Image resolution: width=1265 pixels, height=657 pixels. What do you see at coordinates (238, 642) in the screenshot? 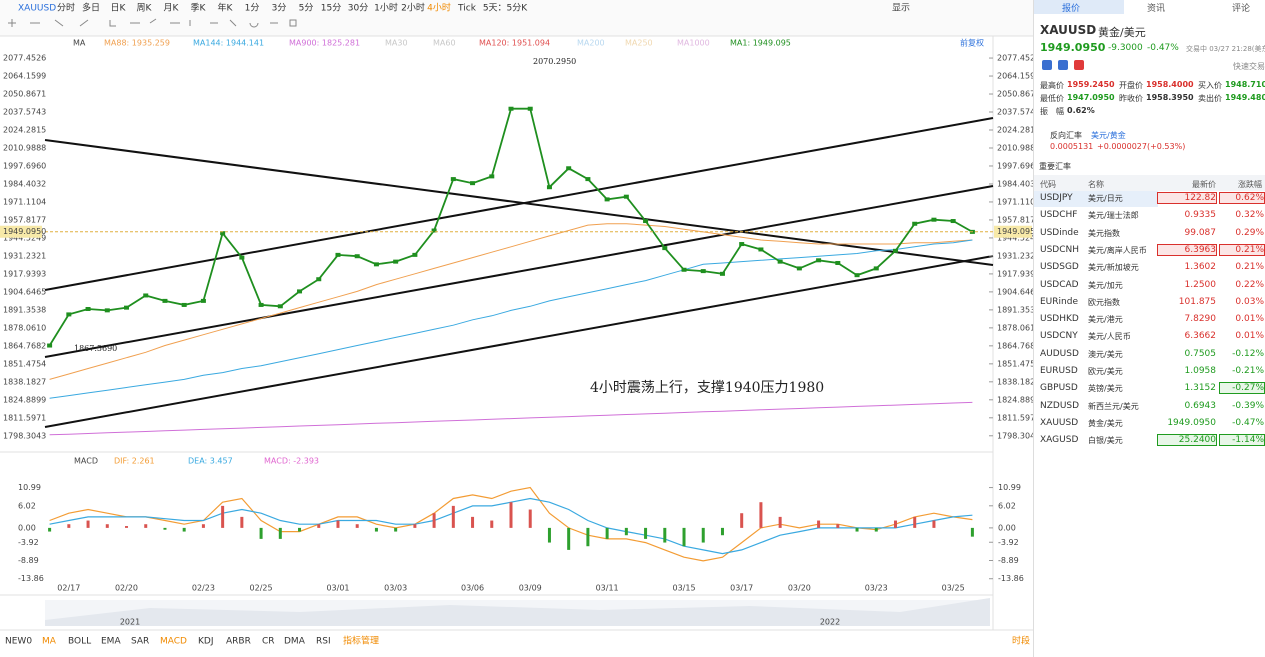
I see `indicator-tab: ARBR` at bounding box center [238, 642].